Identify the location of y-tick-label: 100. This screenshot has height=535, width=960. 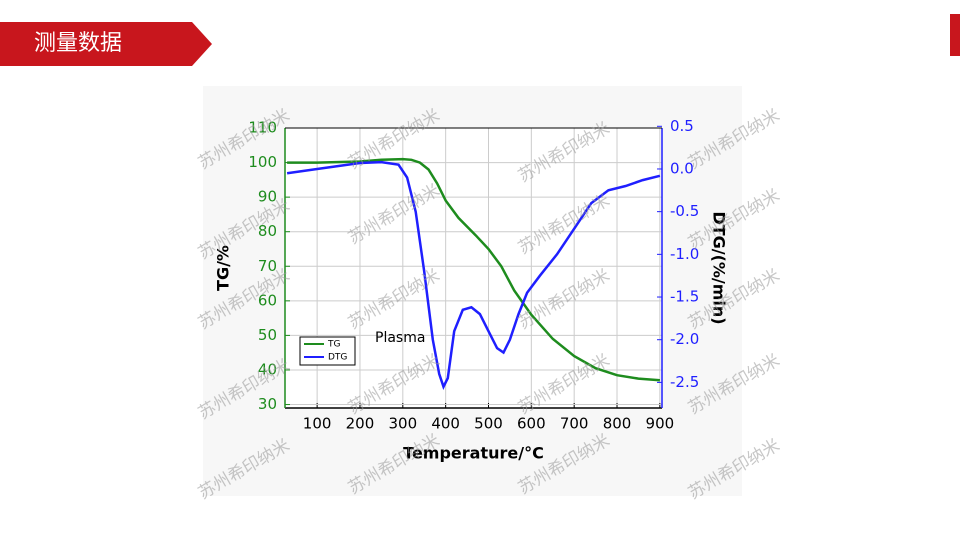
(262, 162).